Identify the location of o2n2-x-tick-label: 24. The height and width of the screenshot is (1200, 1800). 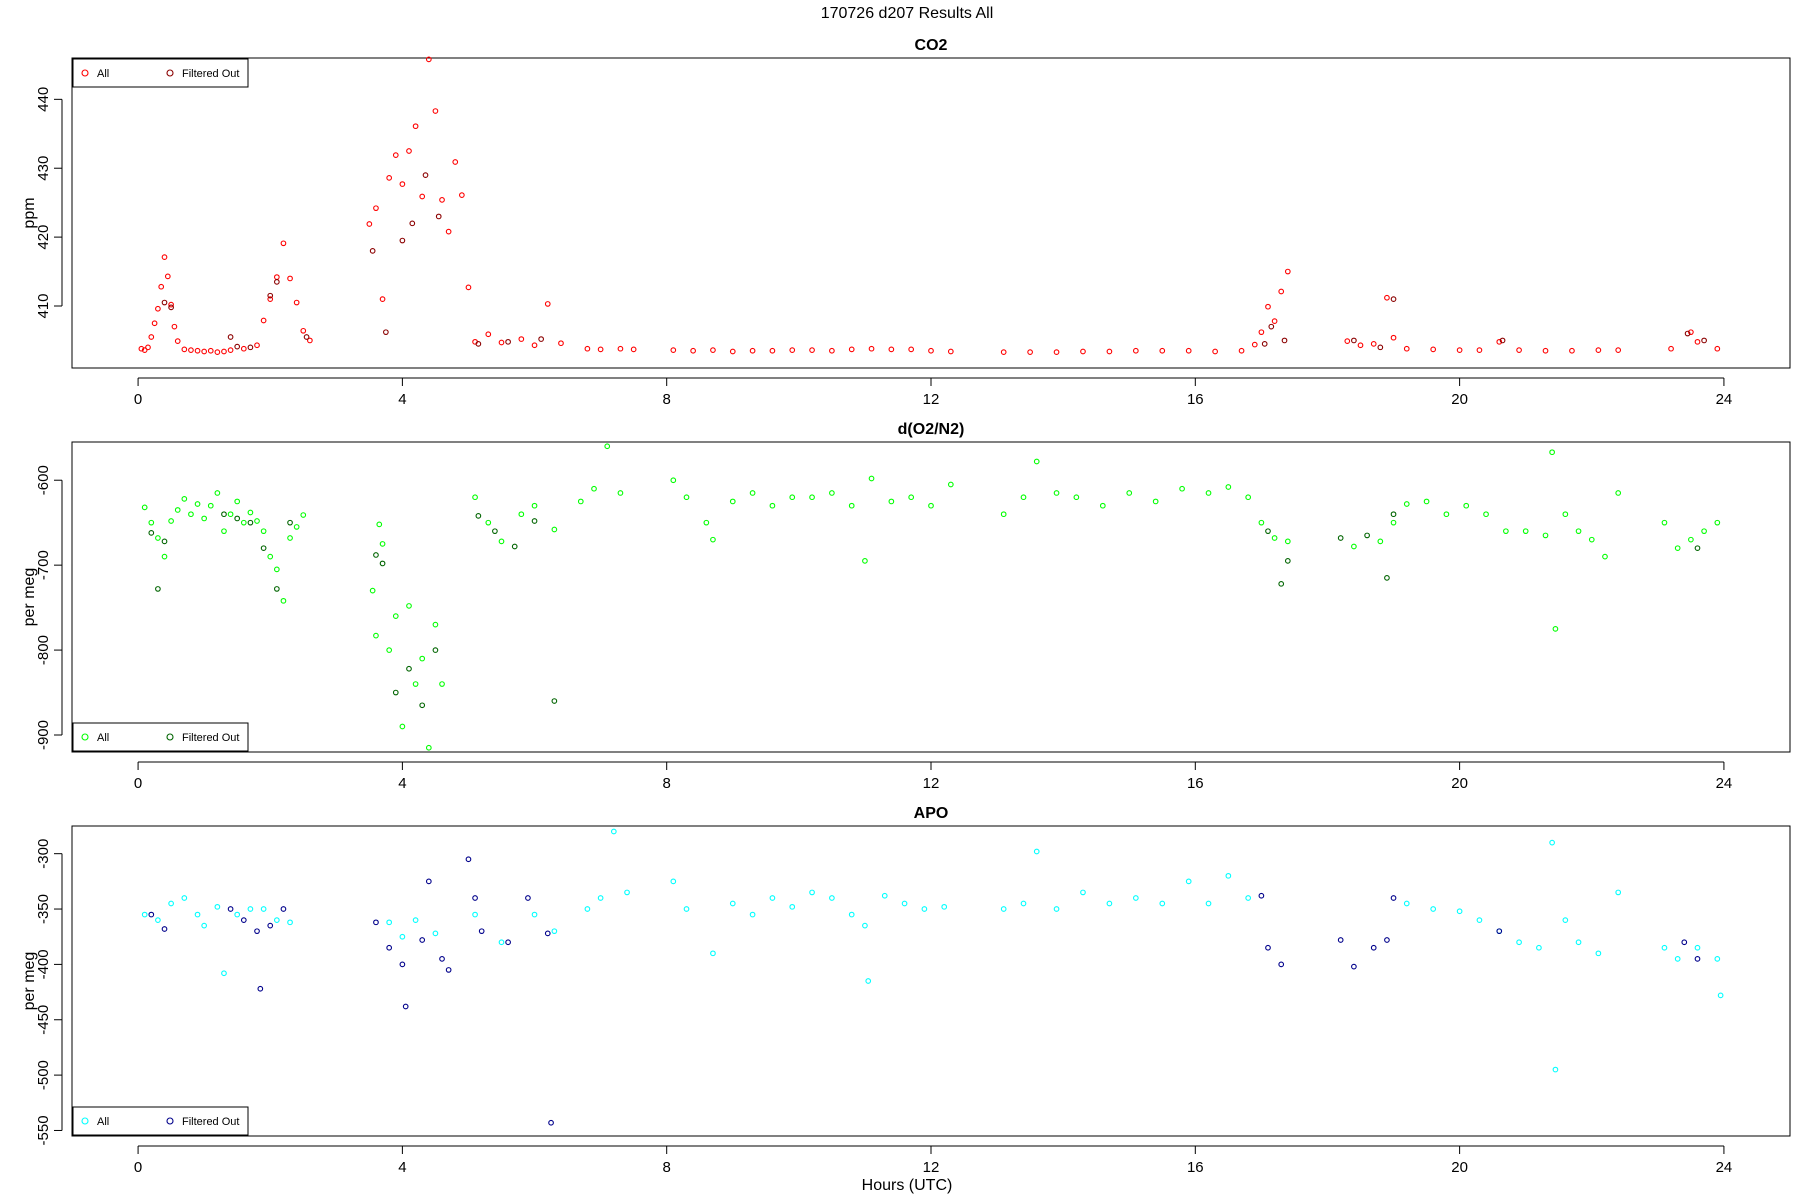
(1724, 783).